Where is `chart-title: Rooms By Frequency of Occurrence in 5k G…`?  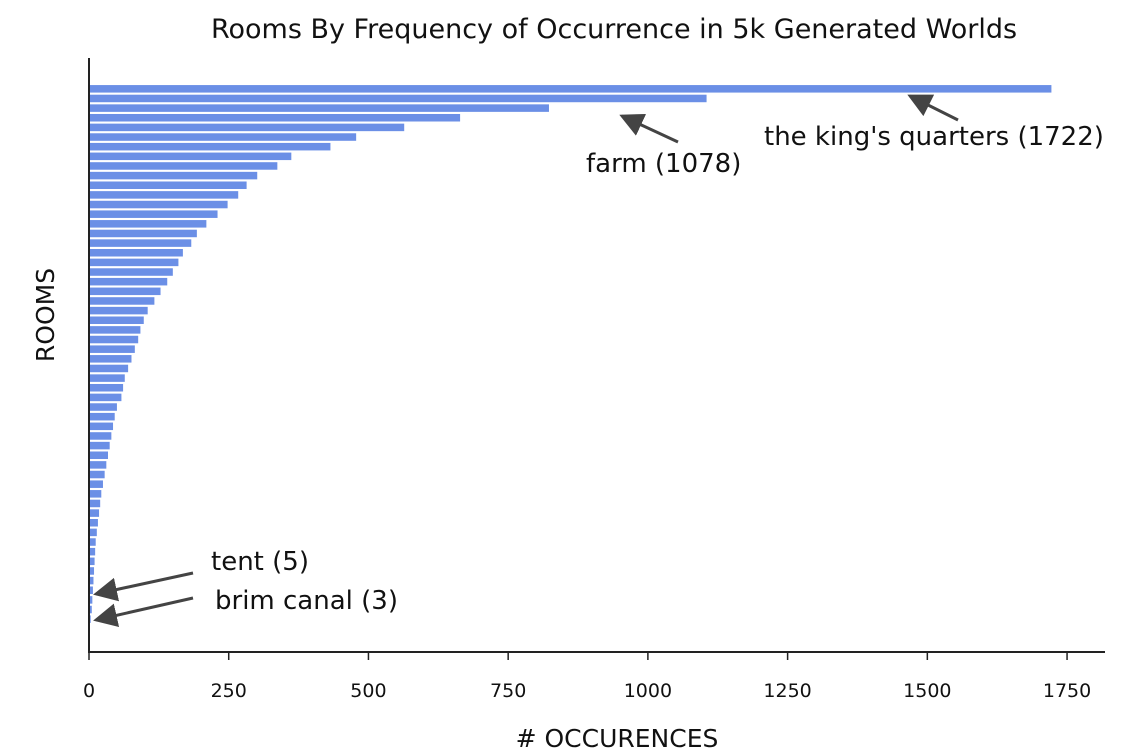
chart-title: Rooms By Frequency of Occurrence in 5k G… is located at coordinates (614, 29).